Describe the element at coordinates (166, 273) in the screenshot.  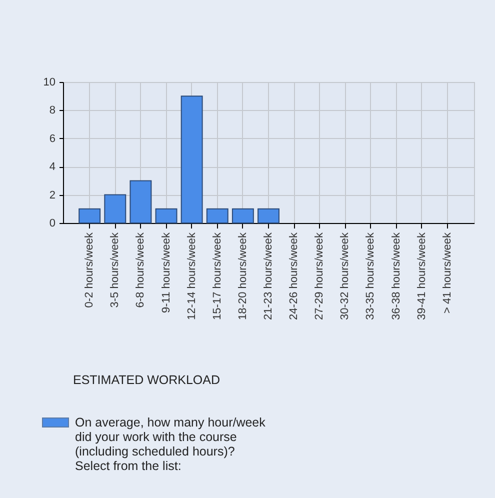
I see `x-tick-label: 9-11 hours/week` at that location.